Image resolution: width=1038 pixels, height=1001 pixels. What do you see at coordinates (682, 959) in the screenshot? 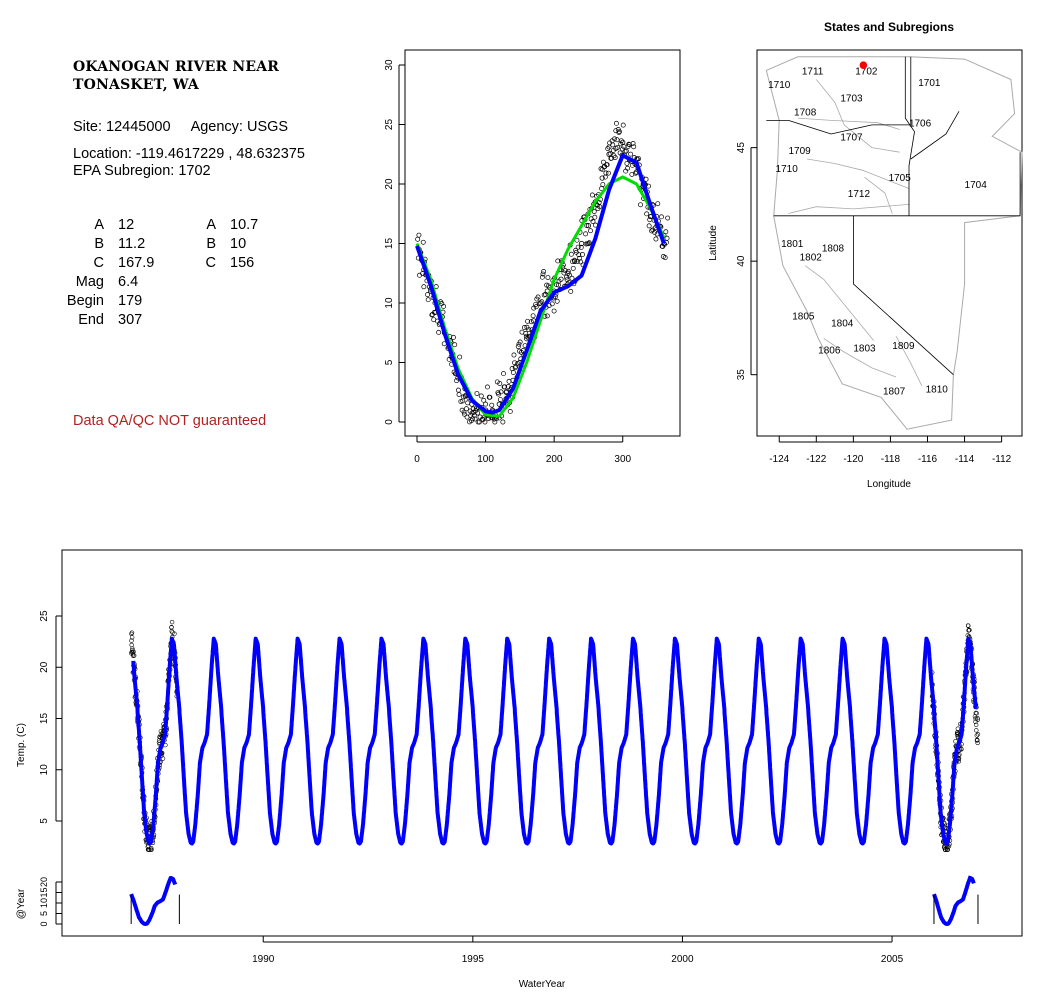
I see `x-tick-label: 2000` at bounding box center [682, 959].